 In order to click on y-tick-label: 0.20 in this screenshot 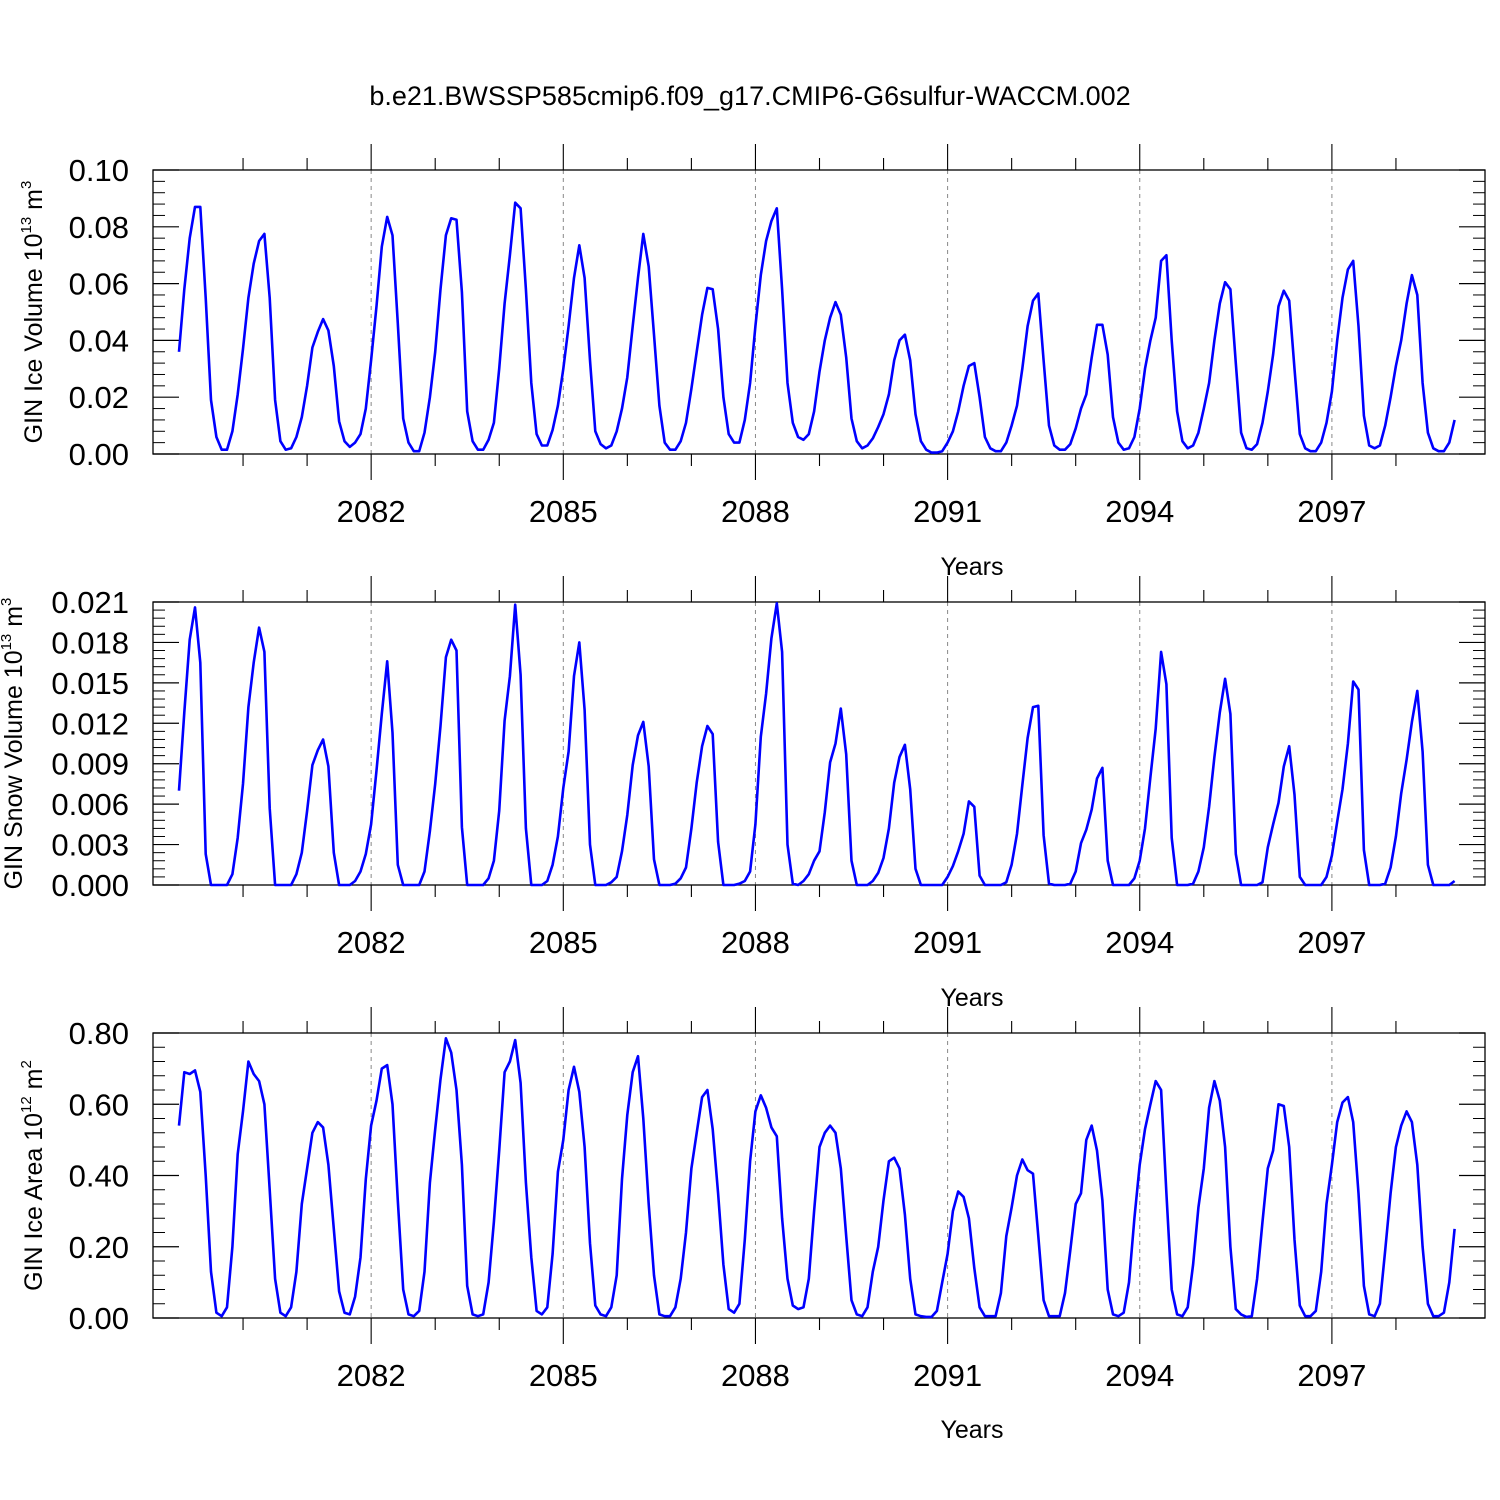, I will do `click(99, 1247)`.